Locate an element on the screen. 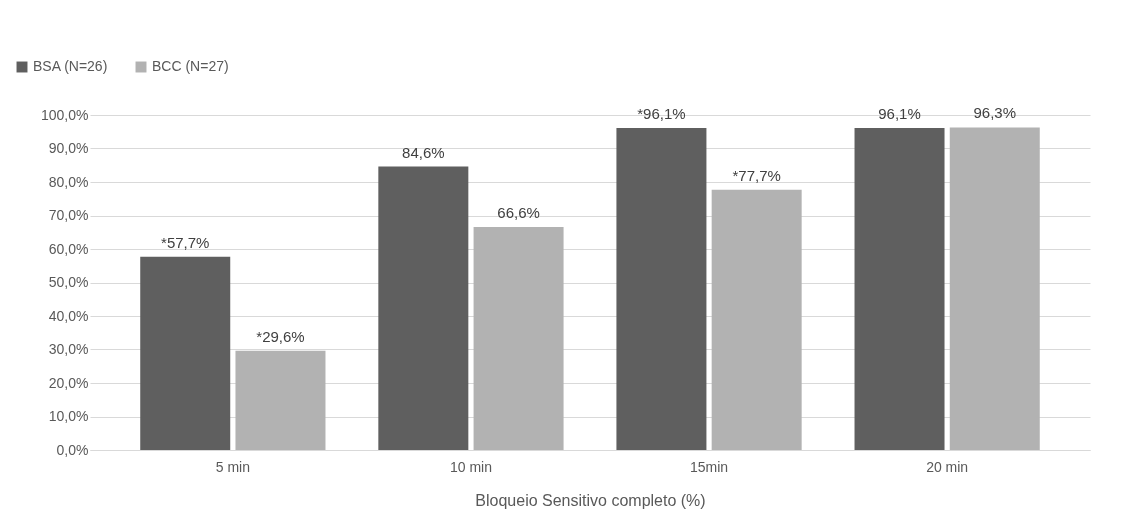 Image resolution: width=1130 pixels, height=522 pixels. y-tick-label: 50,0% is located at coordinates (68, 282).